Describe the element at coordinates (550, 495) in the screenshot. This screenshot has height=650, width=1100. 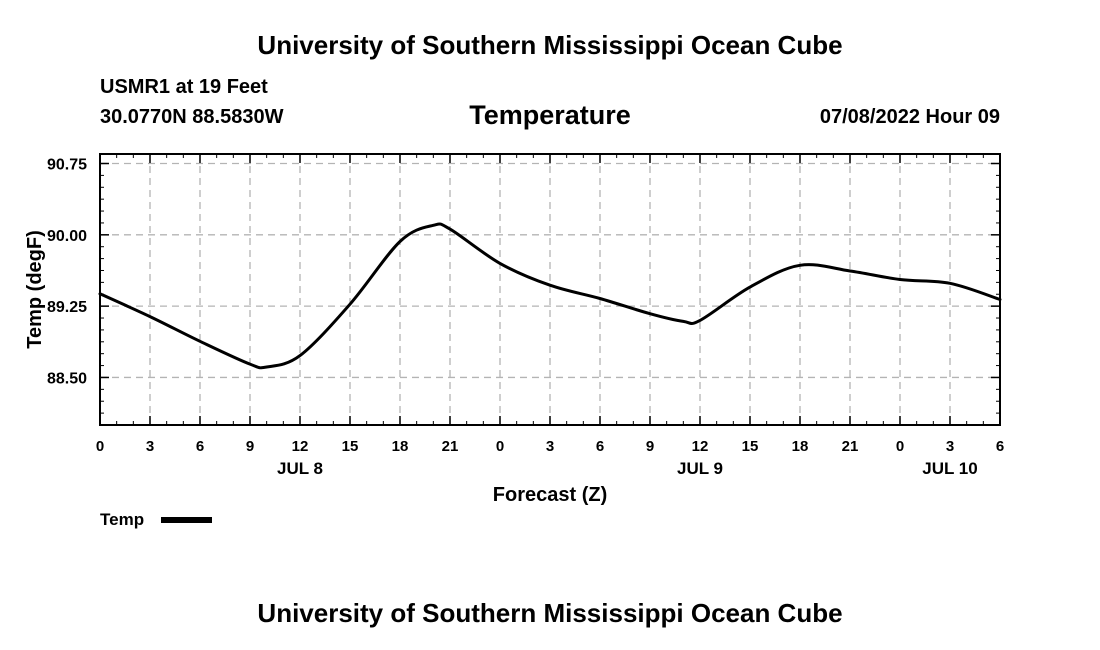
I see `x-axis-label: Forecast (Z)` at that location.